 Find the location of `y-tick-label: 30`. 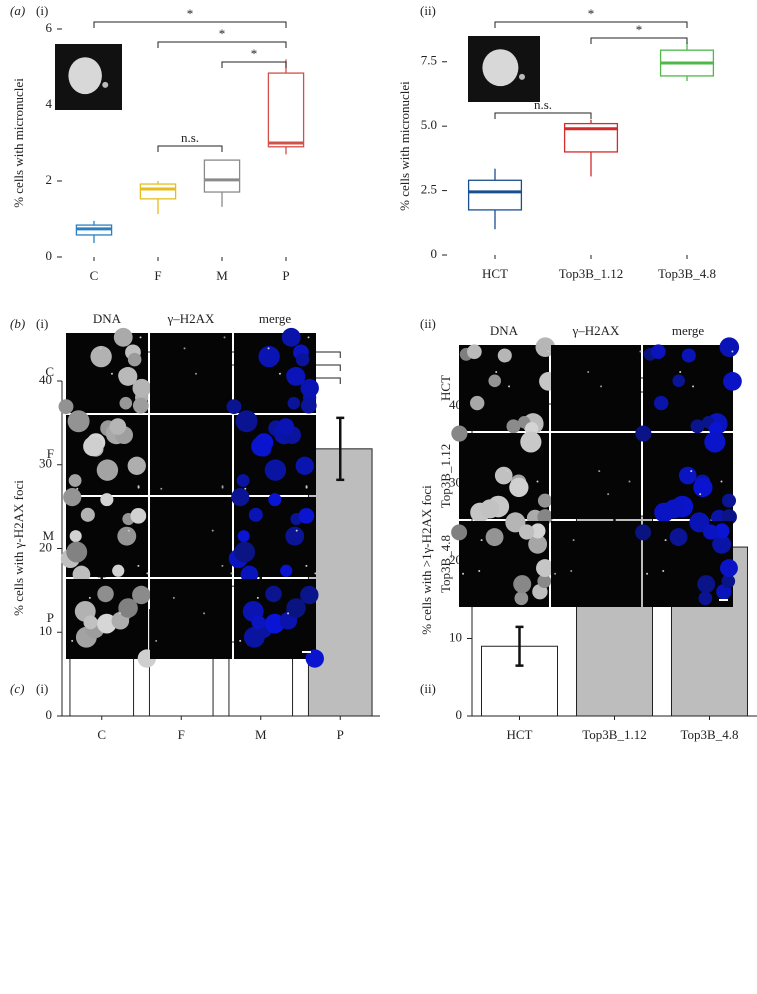

y-tick-label: 30 is located at coordinates (45, 463).